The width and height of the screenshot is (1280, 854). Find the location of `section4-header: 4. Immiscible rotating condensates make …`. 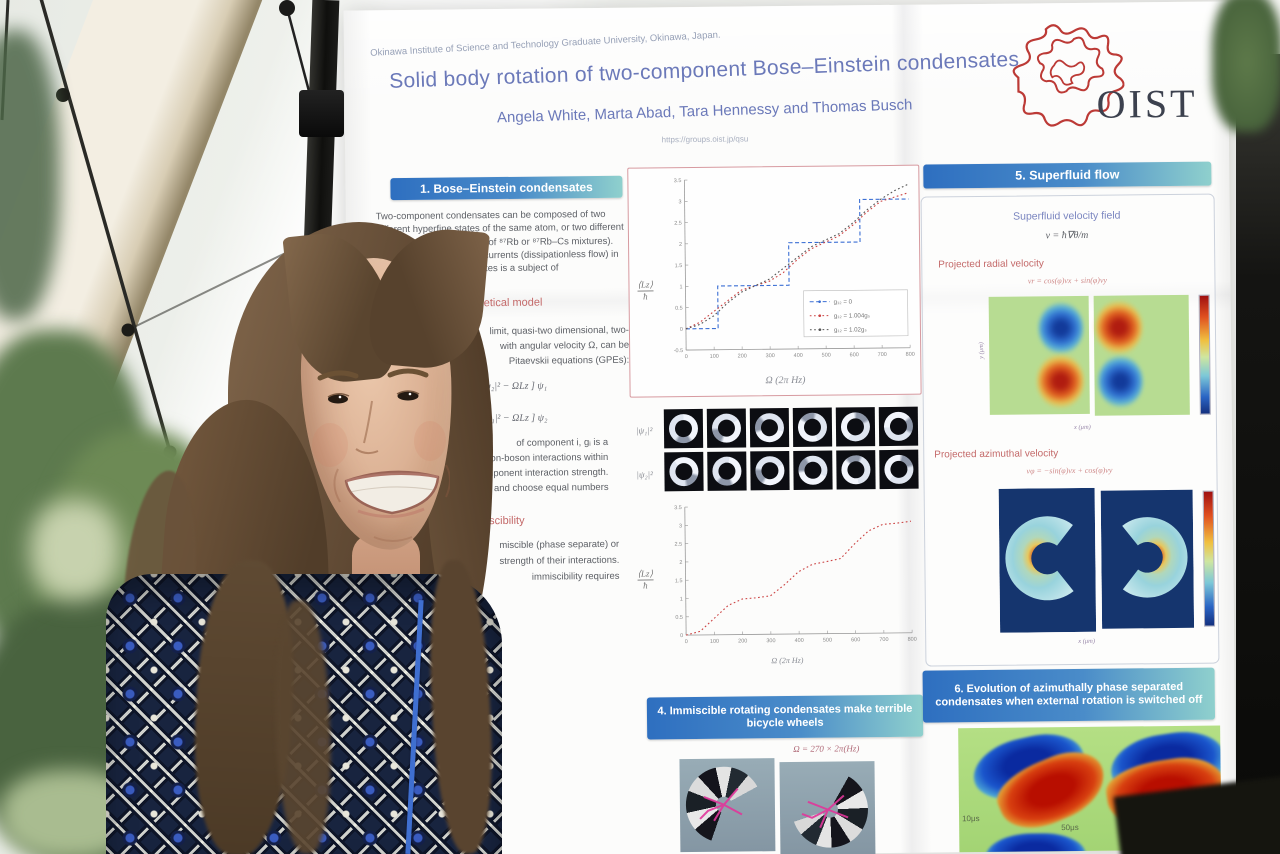

section4-header: 4. Immiscible rotating condensates make … is located at coordinates (785, 717).